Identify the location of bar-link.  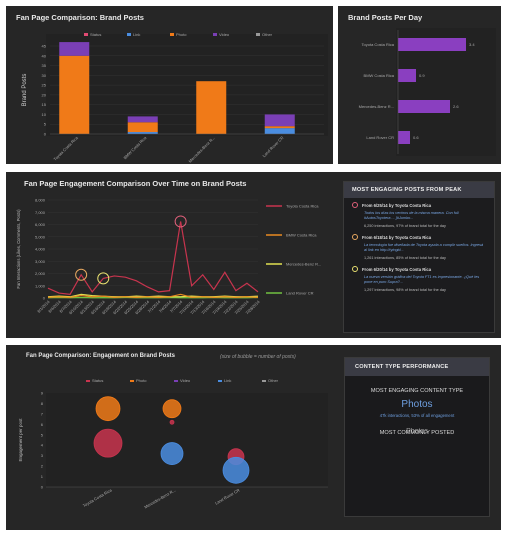
(142, 133).